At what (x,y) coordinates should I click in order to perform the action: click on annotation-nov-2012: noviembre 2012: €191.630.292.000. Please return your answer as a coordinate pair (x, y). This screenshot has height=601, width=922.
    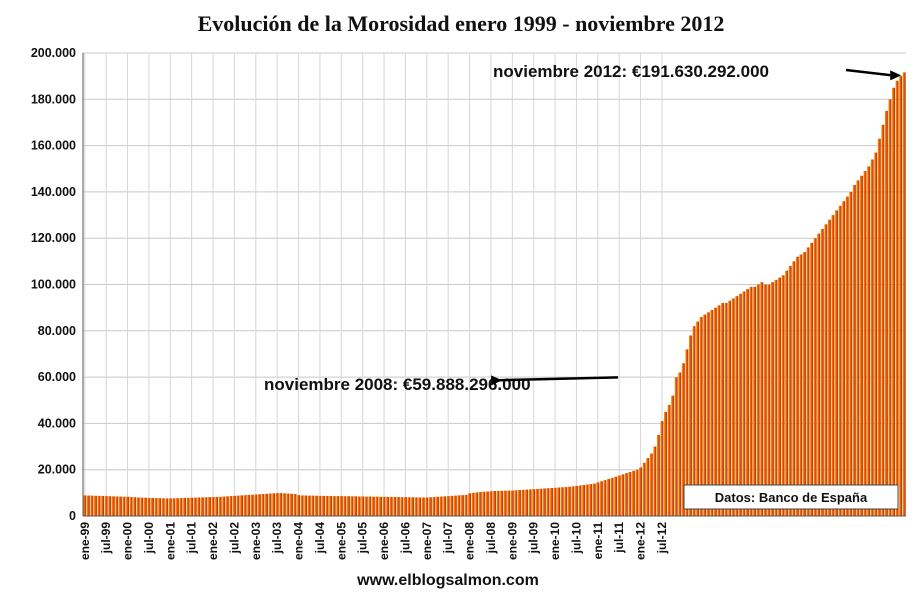
    Looking at the image, I should click on (631, 71).